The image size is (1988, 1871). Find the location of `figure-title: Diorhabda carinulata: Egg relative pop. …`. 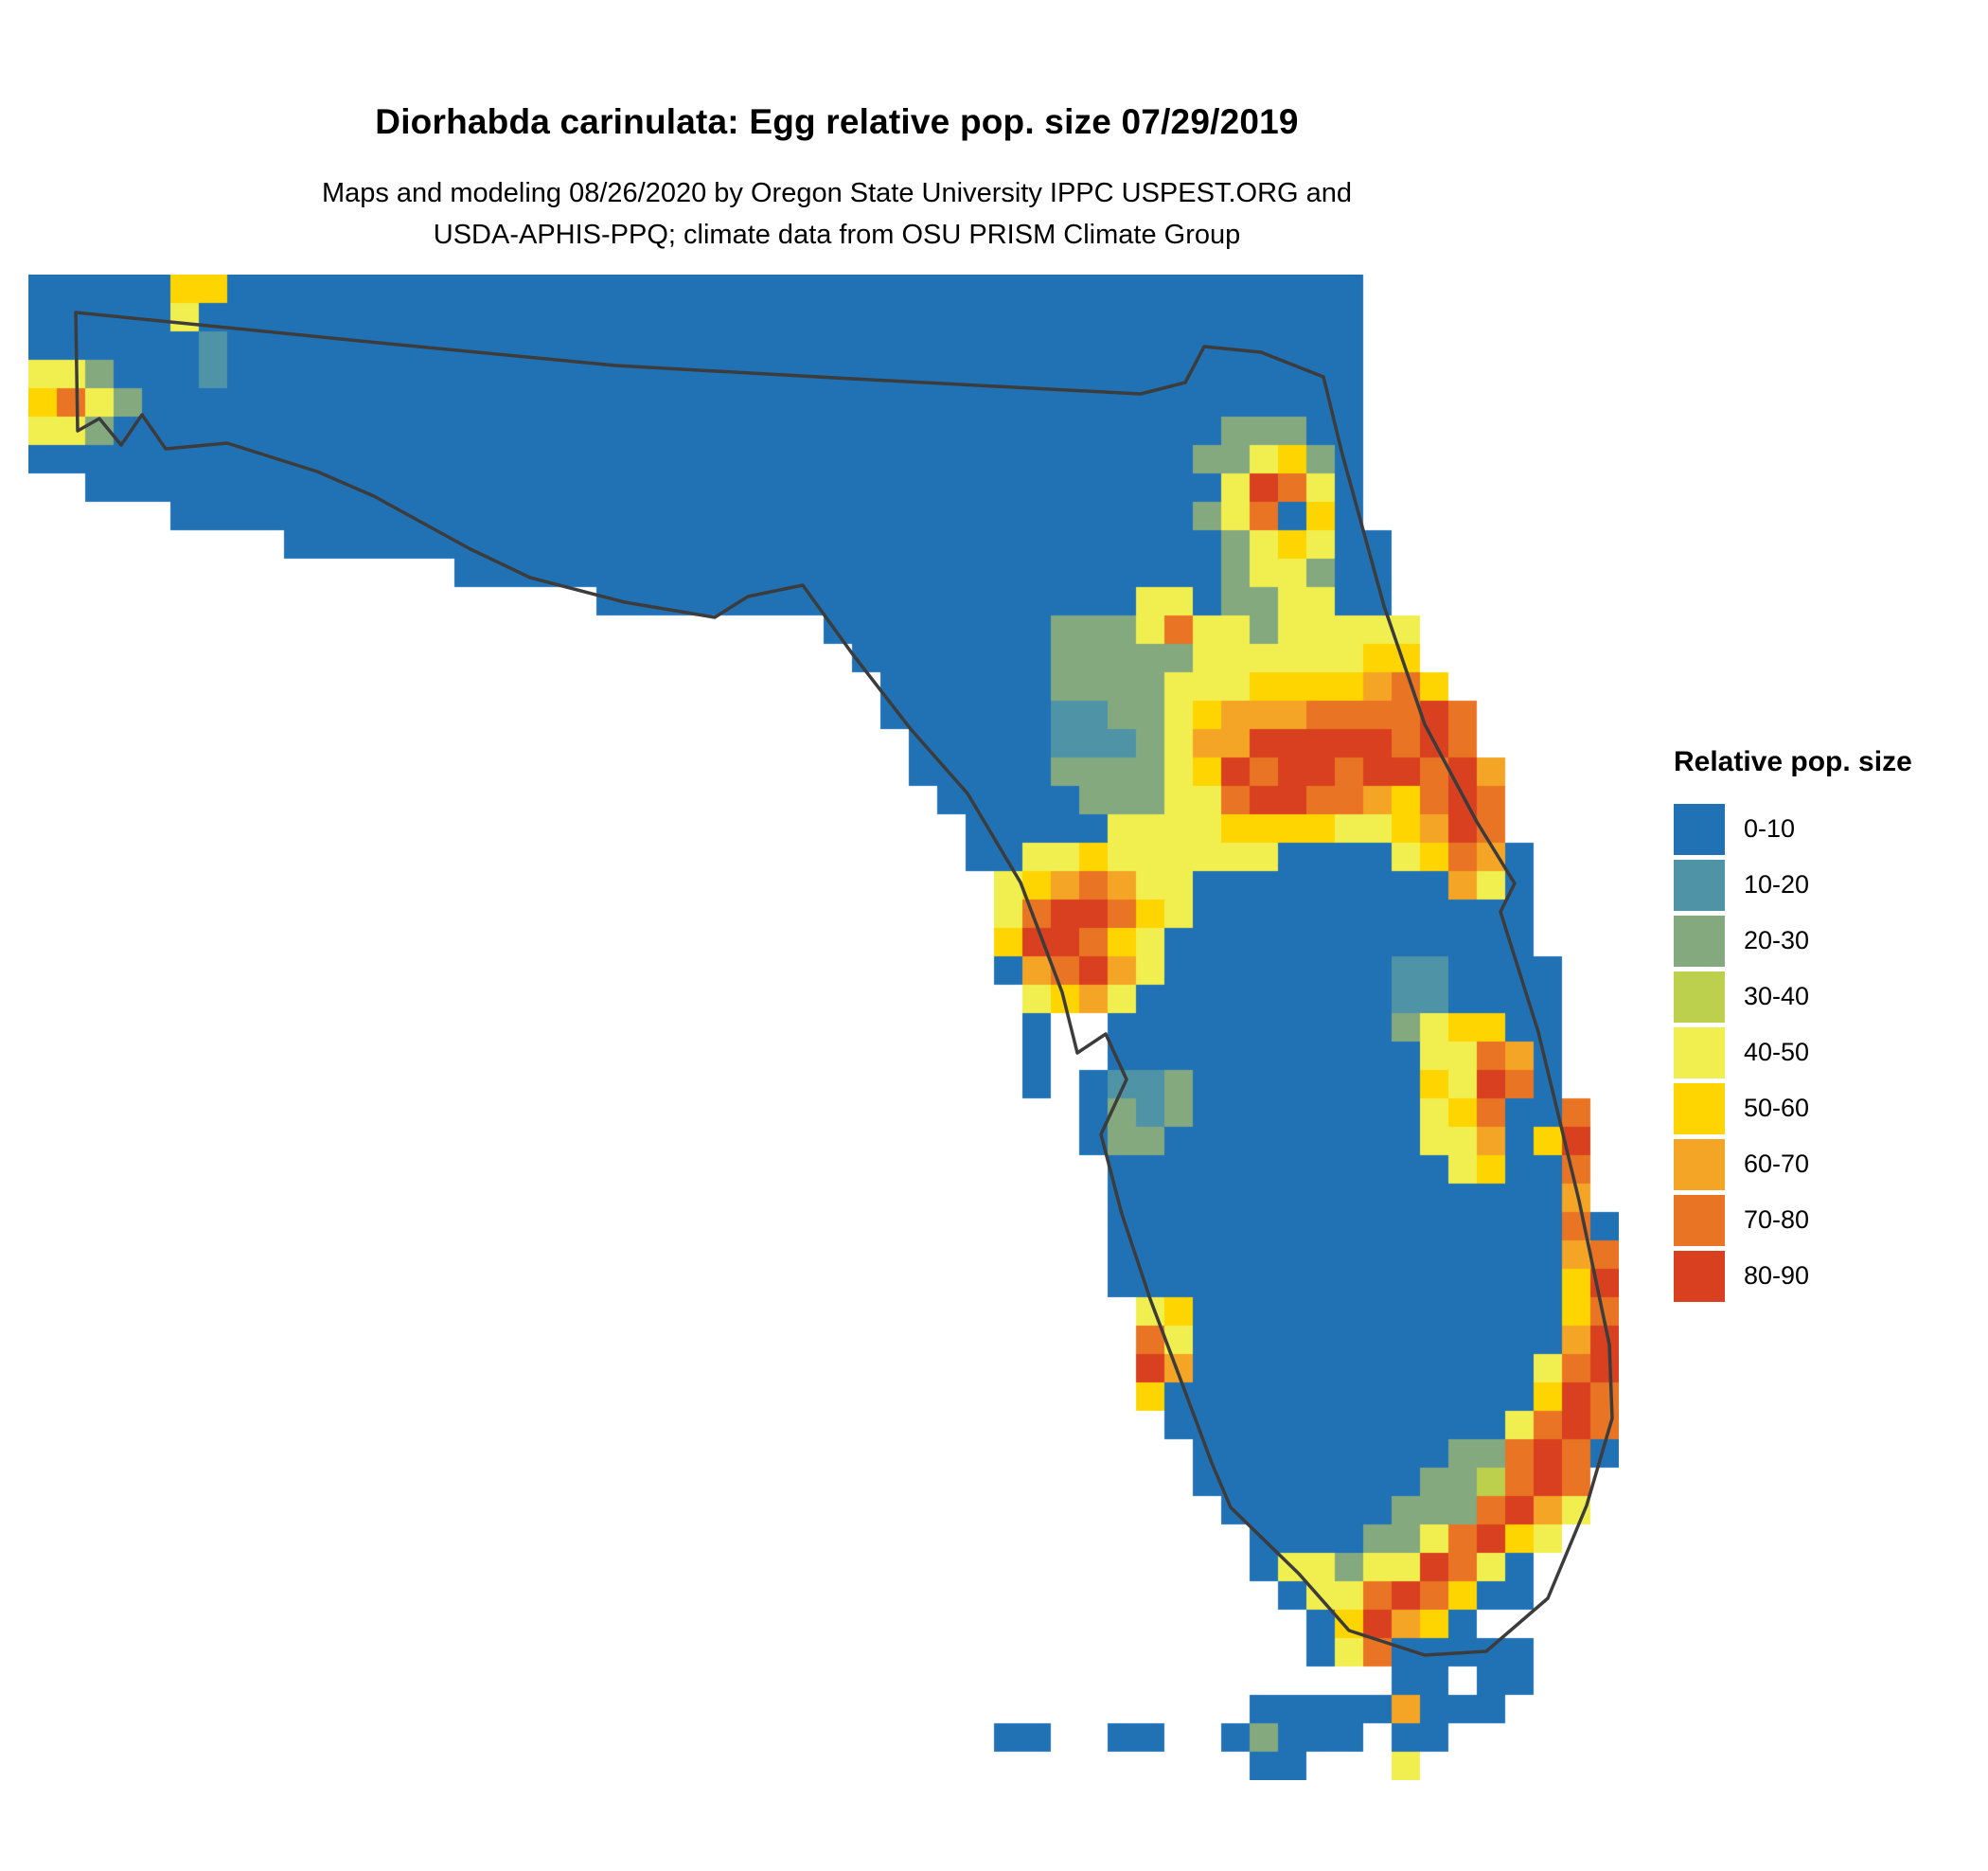

figure-title: Diorhabda carinulata: Egg relative pop. … is located at coordinates (837, 121).